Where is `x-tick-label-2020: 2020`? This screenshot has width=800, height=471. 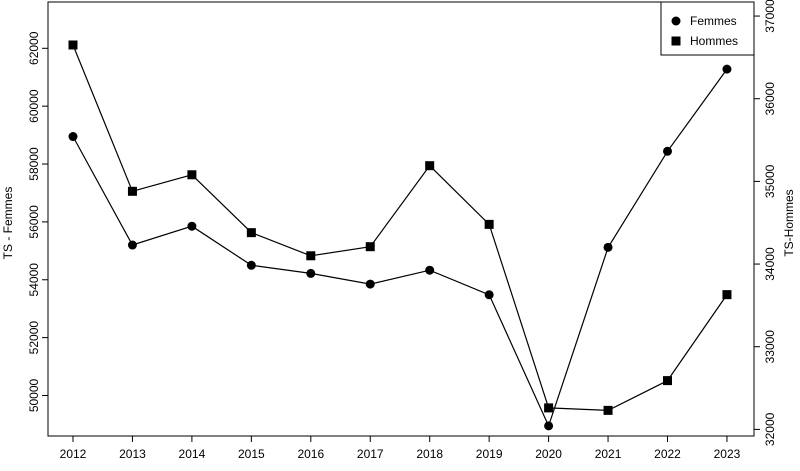 x-tick-label-2020: 2020 is located at coordinates (548, 454).